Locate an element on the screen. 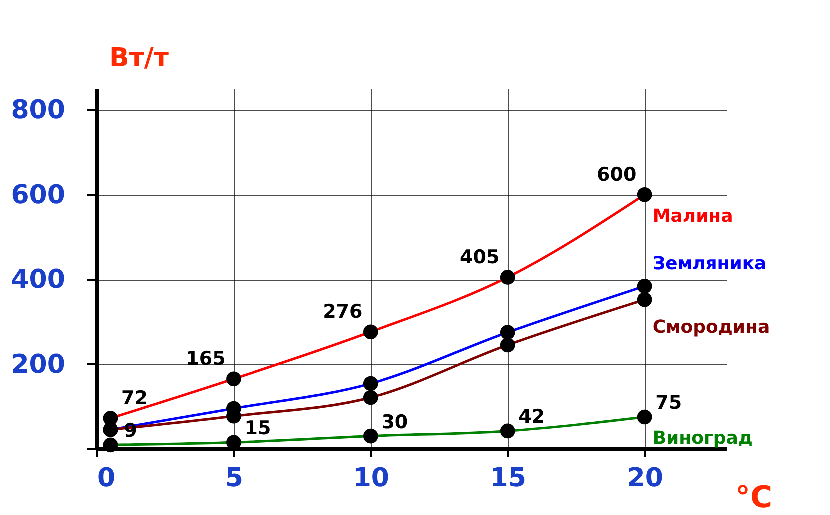 The height and width of the screenshot is (515, 830). x-tick-label: 10 is located at coordinates (371, 479).